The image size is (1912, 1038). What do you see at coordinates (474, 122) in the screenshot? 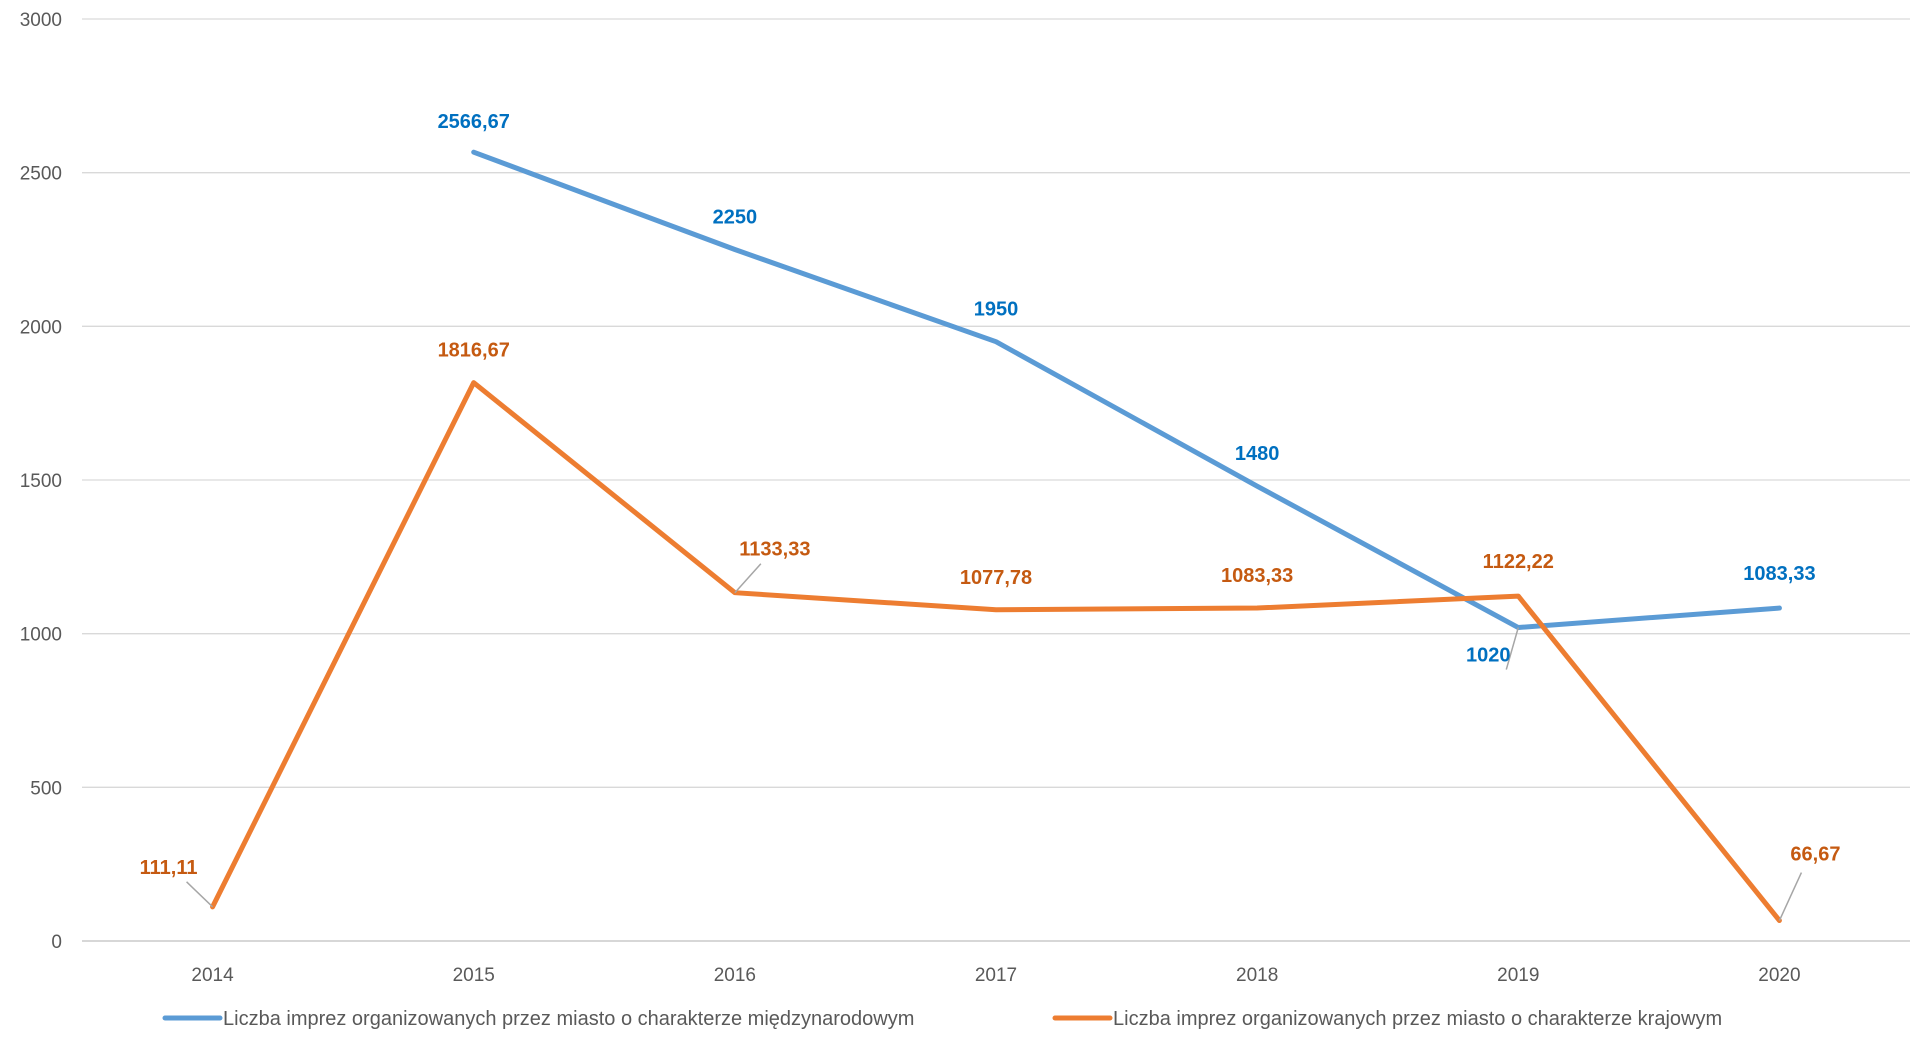
I see `data-label: 2566,67` at bounding box center [474, 122].